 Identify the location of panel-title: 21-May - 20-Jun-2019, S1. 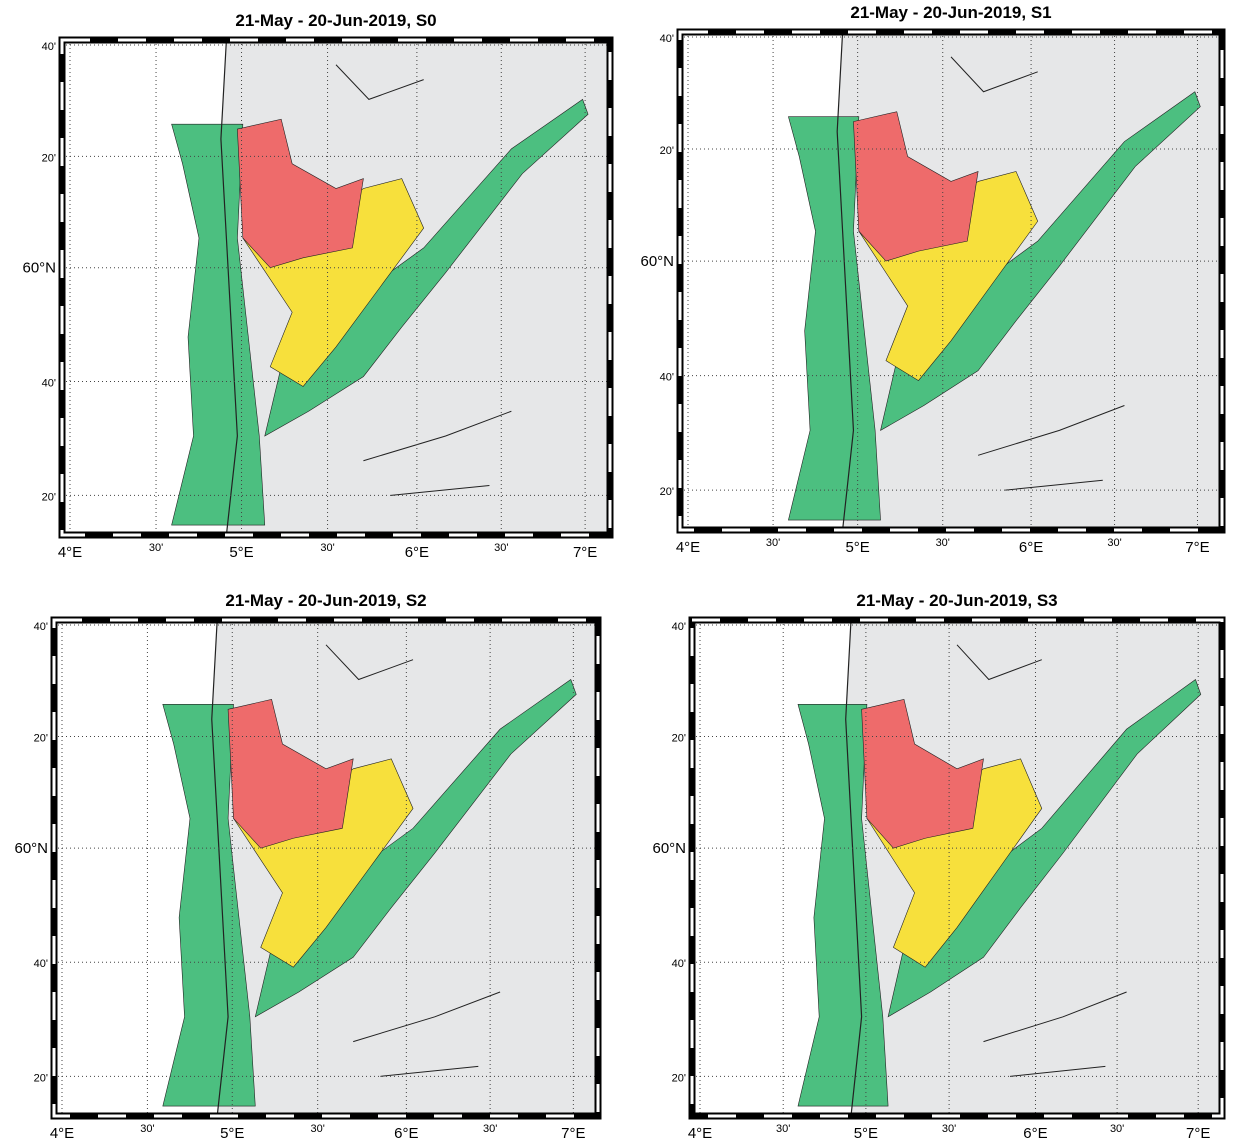
(950, 12).